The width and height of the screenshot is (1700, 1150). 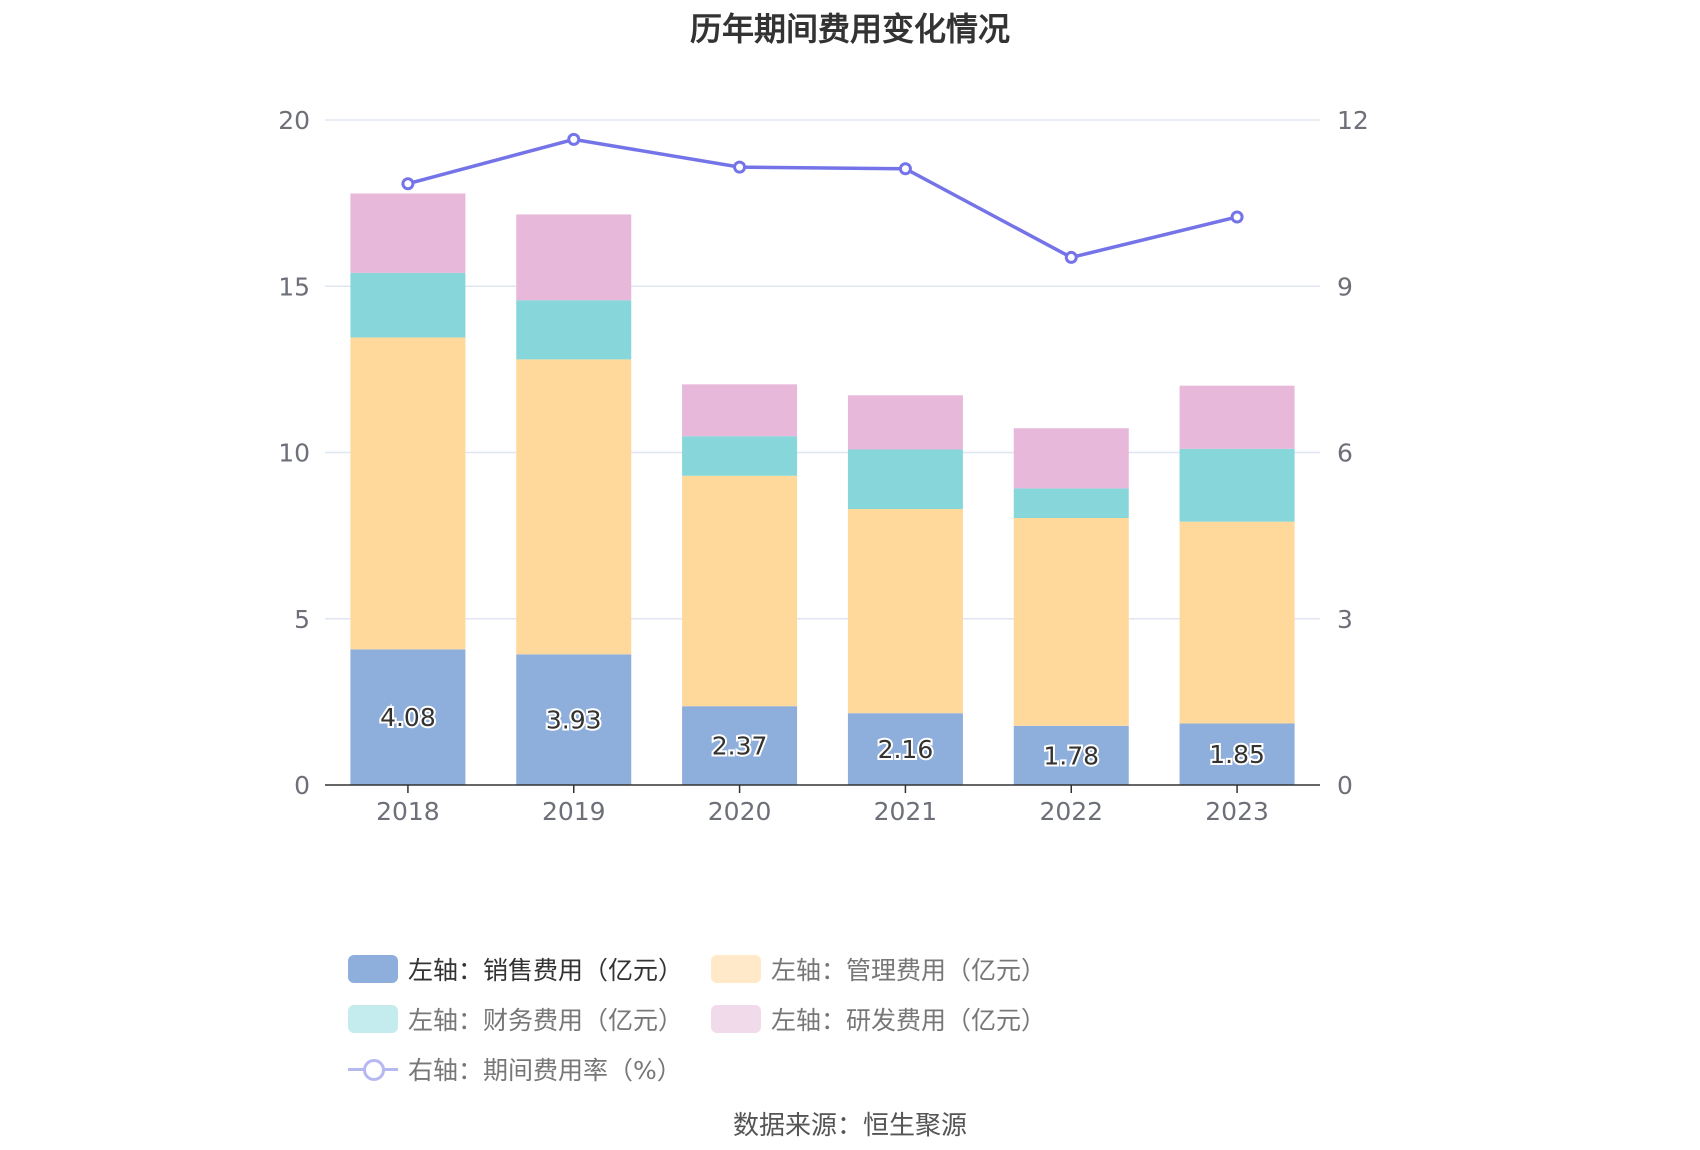 I want to click on legend-item-finance: 左轴：财务费用（亿元）, so click(x=515, y=1020).